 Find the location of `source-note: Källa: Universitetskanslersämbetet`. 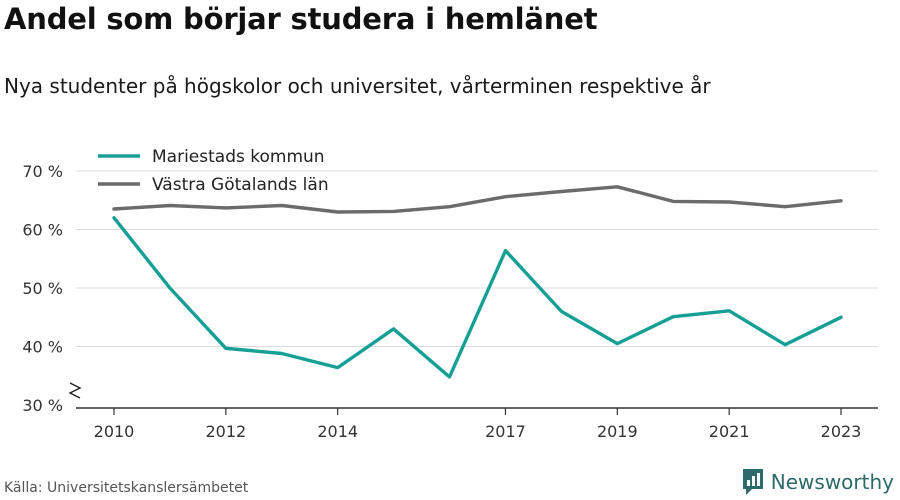

source-note: Källa: Universitetskanslersämbetet is located at coordinates (126, 488).